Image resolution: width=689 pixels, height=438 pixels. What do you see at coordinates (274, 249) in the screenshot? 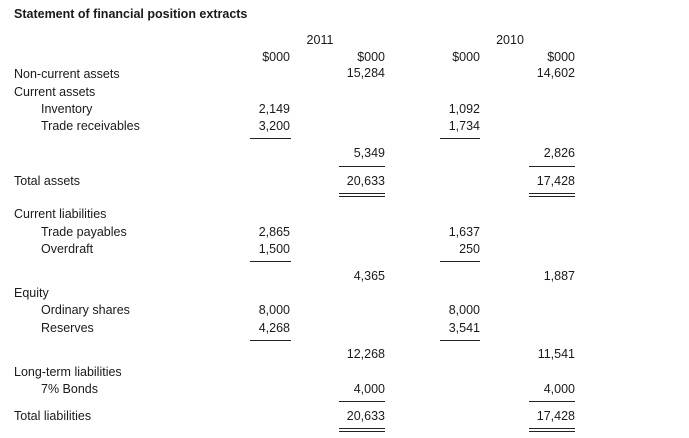
I see `value-2011-overdraft: 1,500` at bounding box center [274, 249].